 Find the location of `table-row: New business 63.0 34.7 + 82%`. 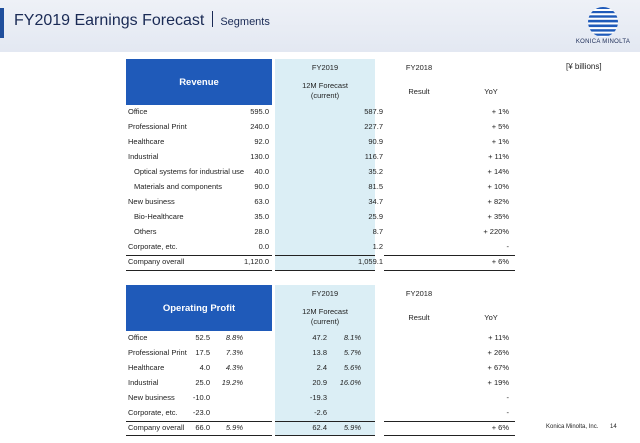

table-row: New business 63.0 34.7 + 82% is located at coordinates (320, 202).